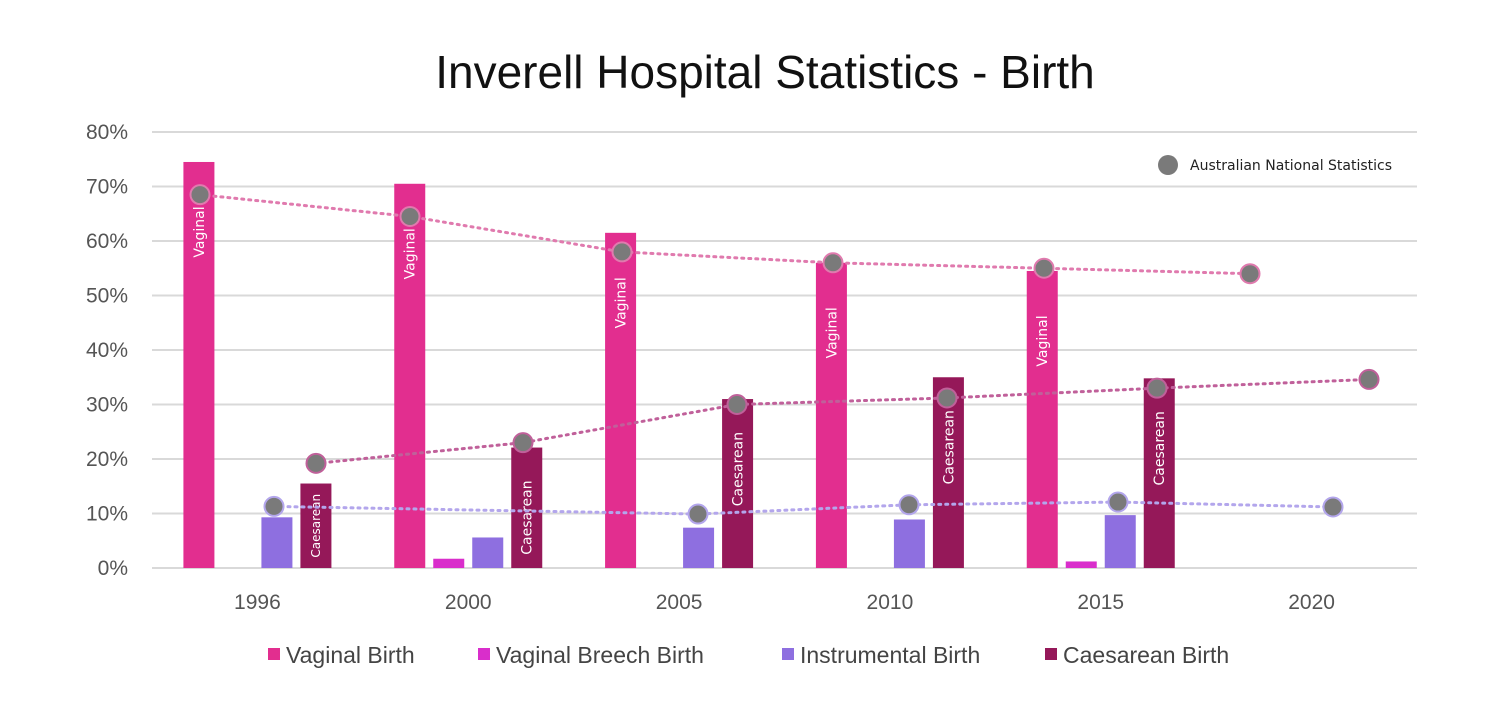 The width and height of the screenshot is (1500, 708). Describe the element at coordinates (107, 132) in the screenshot. I see `y-tick-label: 80%` at that location.